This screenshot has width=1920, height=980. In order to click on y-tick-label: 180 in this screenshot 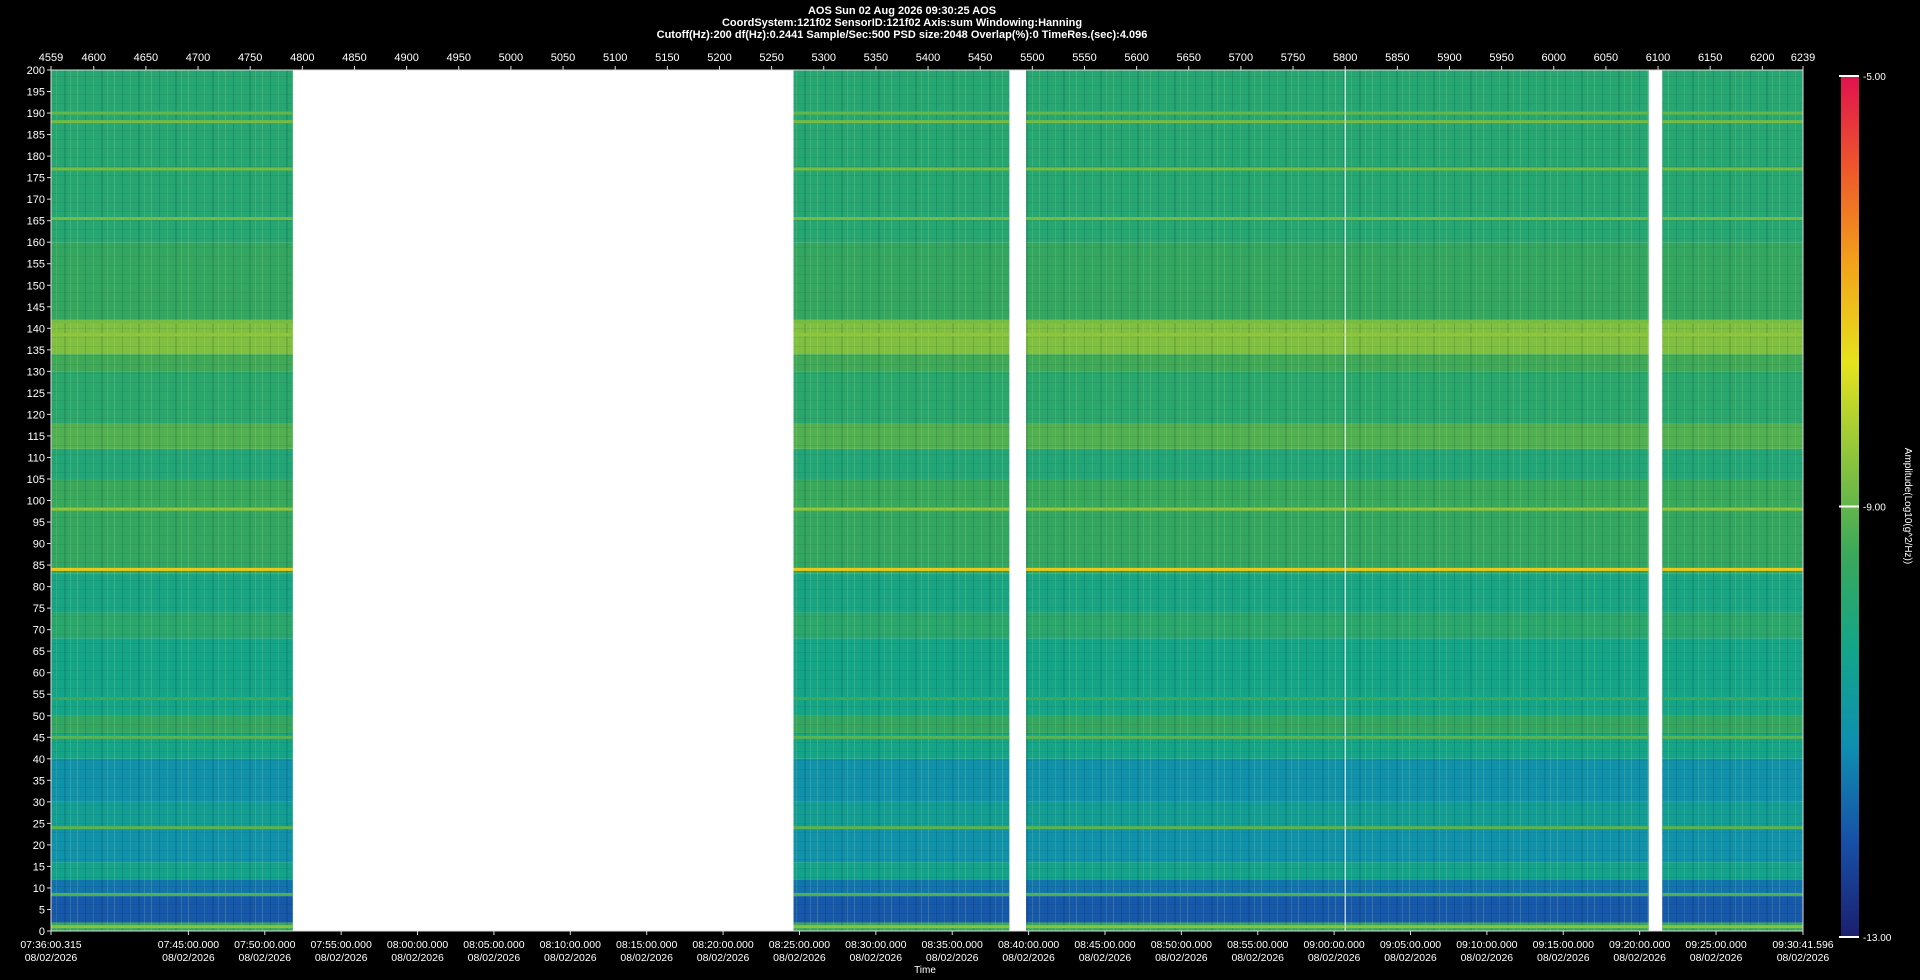, I will do `click(36, 157)`.